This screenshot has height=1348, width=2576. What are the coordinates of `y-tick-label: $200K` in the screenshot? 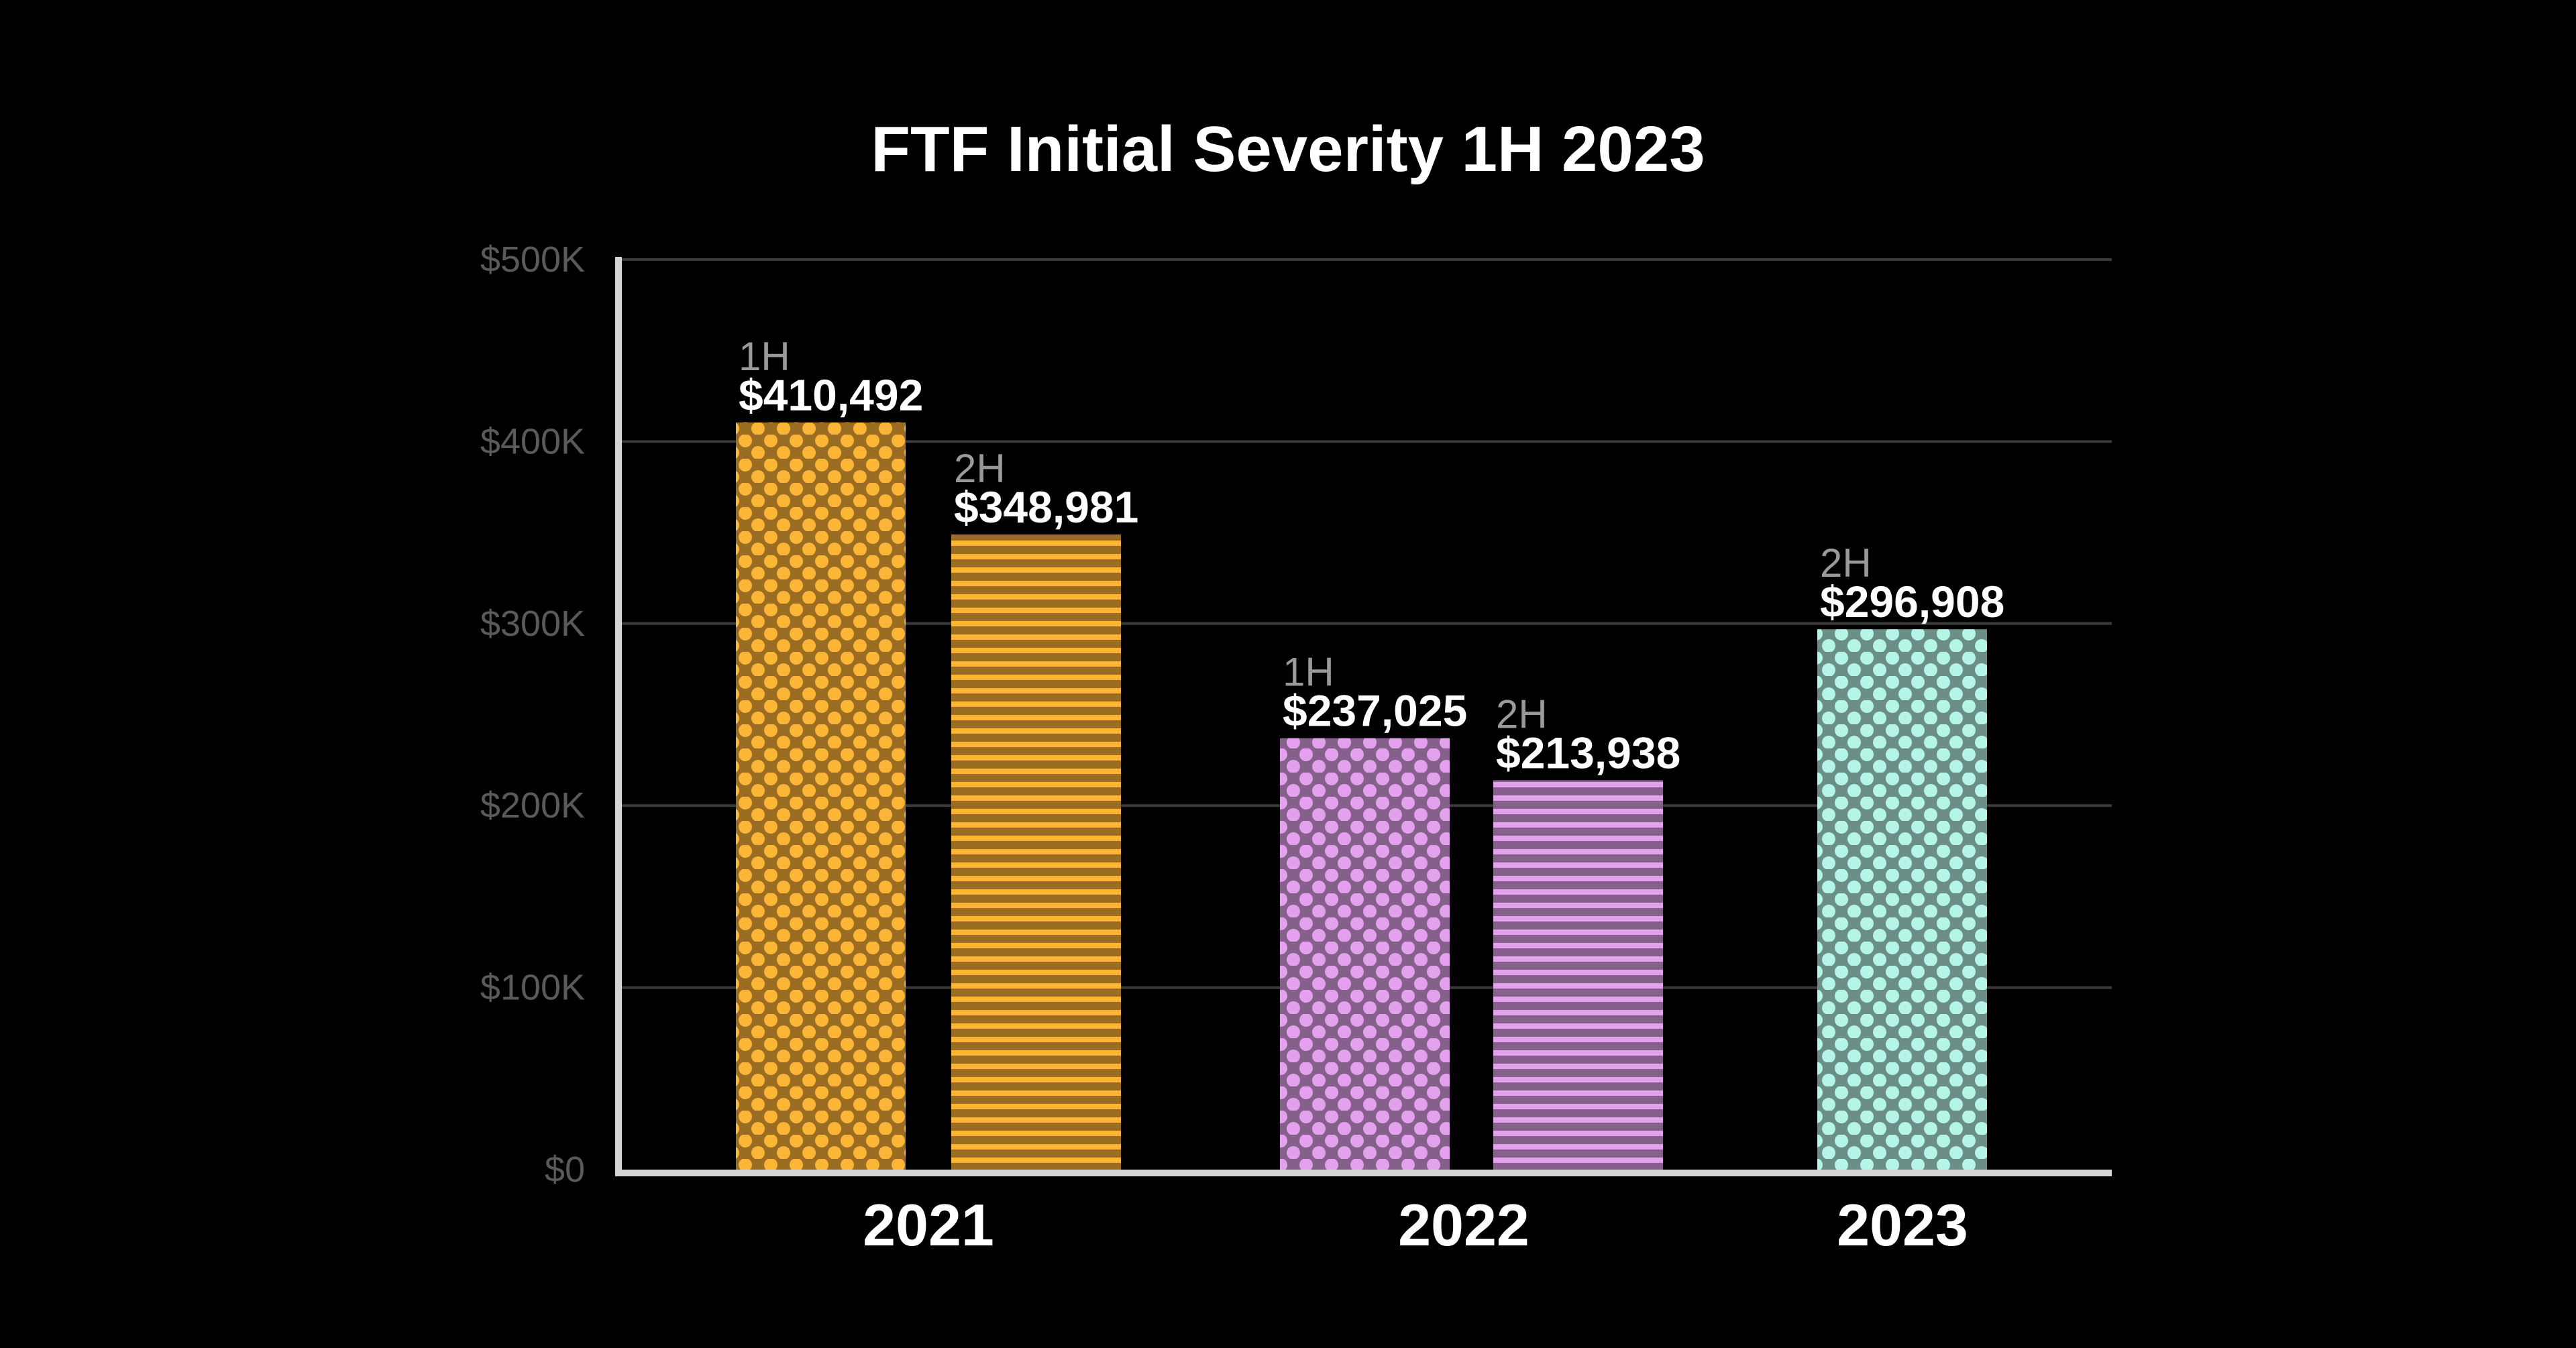 It's located at (532, 805).